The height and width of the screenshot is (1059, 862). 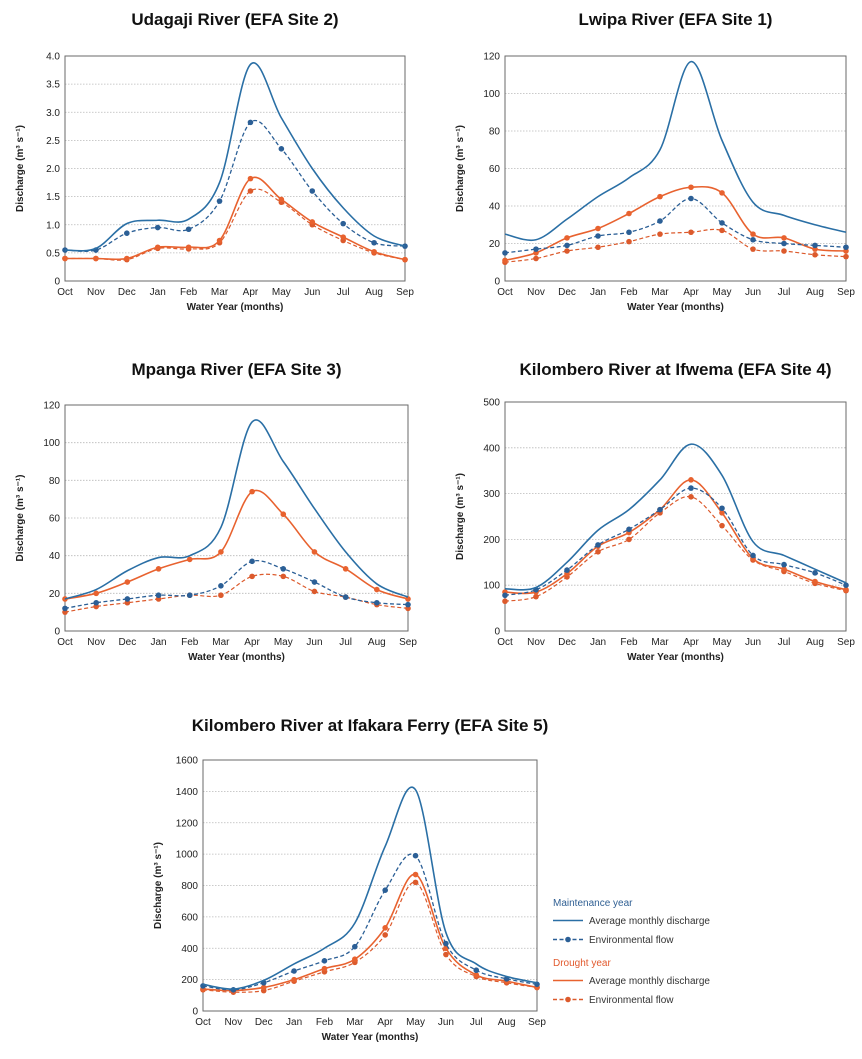 I want to click on y-tick-label: 300, so click(x=491, y=494).